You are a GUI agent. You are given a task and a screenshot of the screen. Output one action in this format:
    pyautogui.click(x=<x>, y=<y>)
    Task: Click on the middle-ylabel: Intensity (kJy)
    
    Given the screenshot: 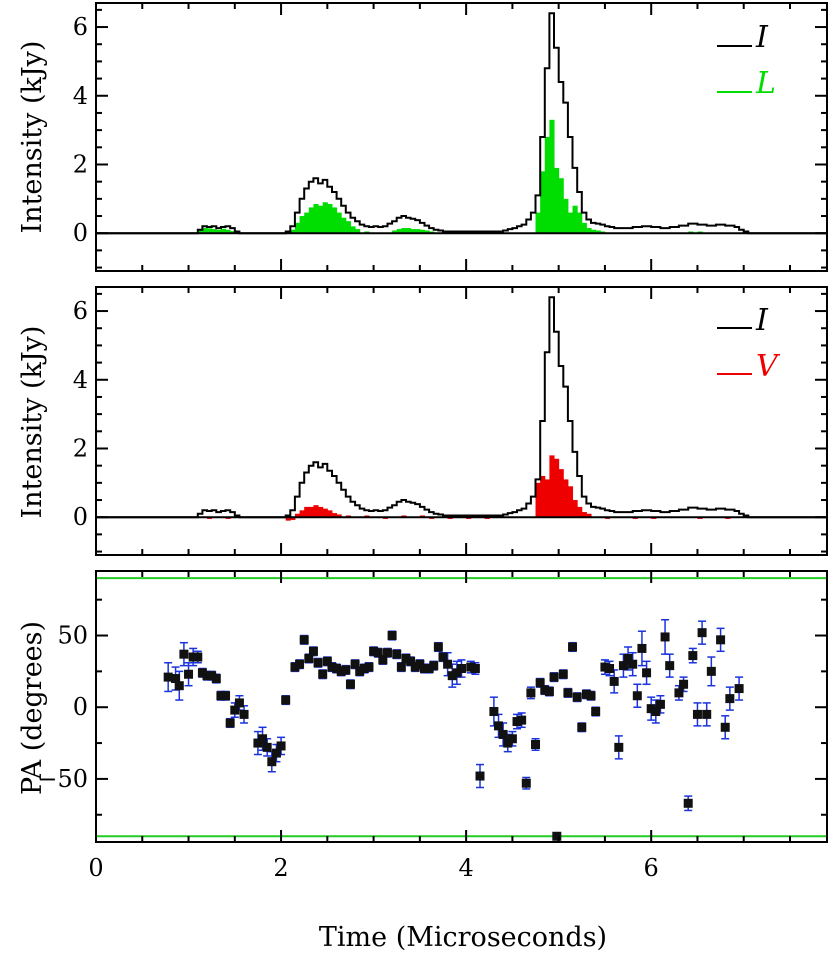 What is the action you would take?
    pyautogui.click(x=32, y=422)
    